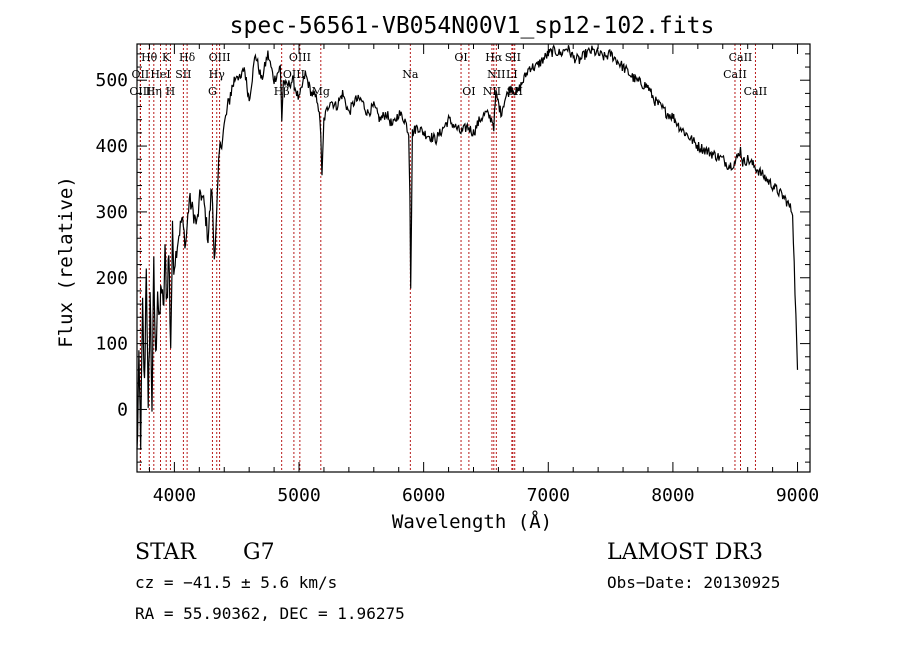 This screenshot has width=900, height=649. What do you see at coordinates (111, 80) in the screenshot?
I see `y-tick-label: 500` at bounding box center [111, 80].